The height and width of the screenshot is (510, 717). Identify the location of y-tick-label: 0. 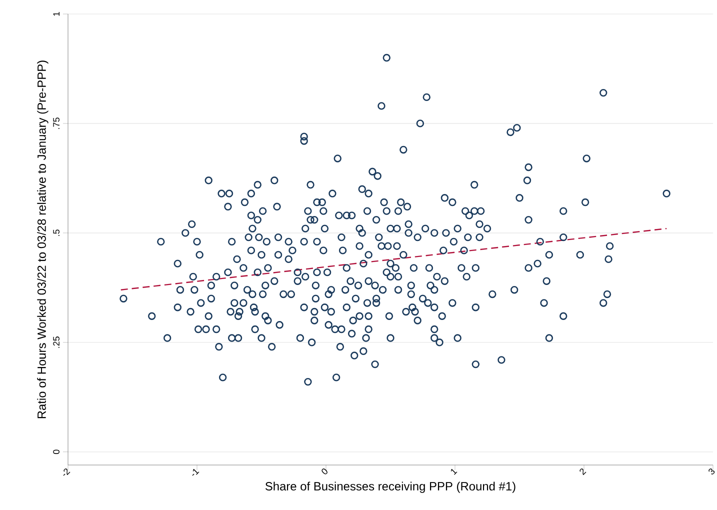
(56, 452).